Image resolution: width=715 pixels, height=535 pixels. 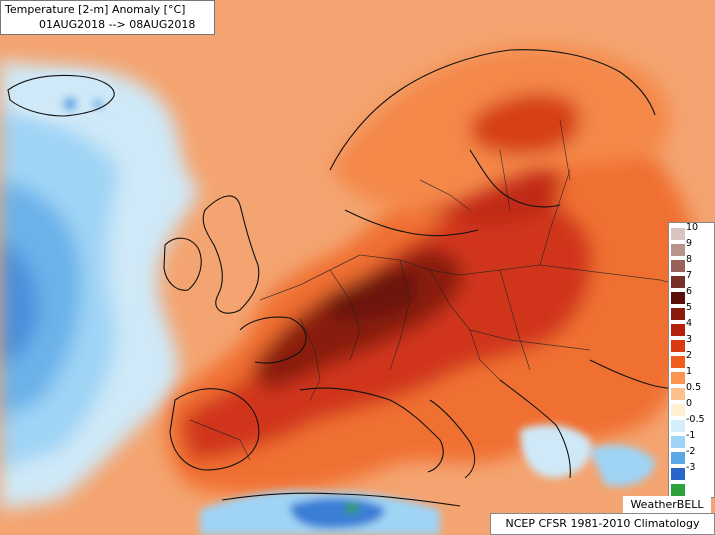 I want to click on legend-label: 4, so click(x=689, y=323).